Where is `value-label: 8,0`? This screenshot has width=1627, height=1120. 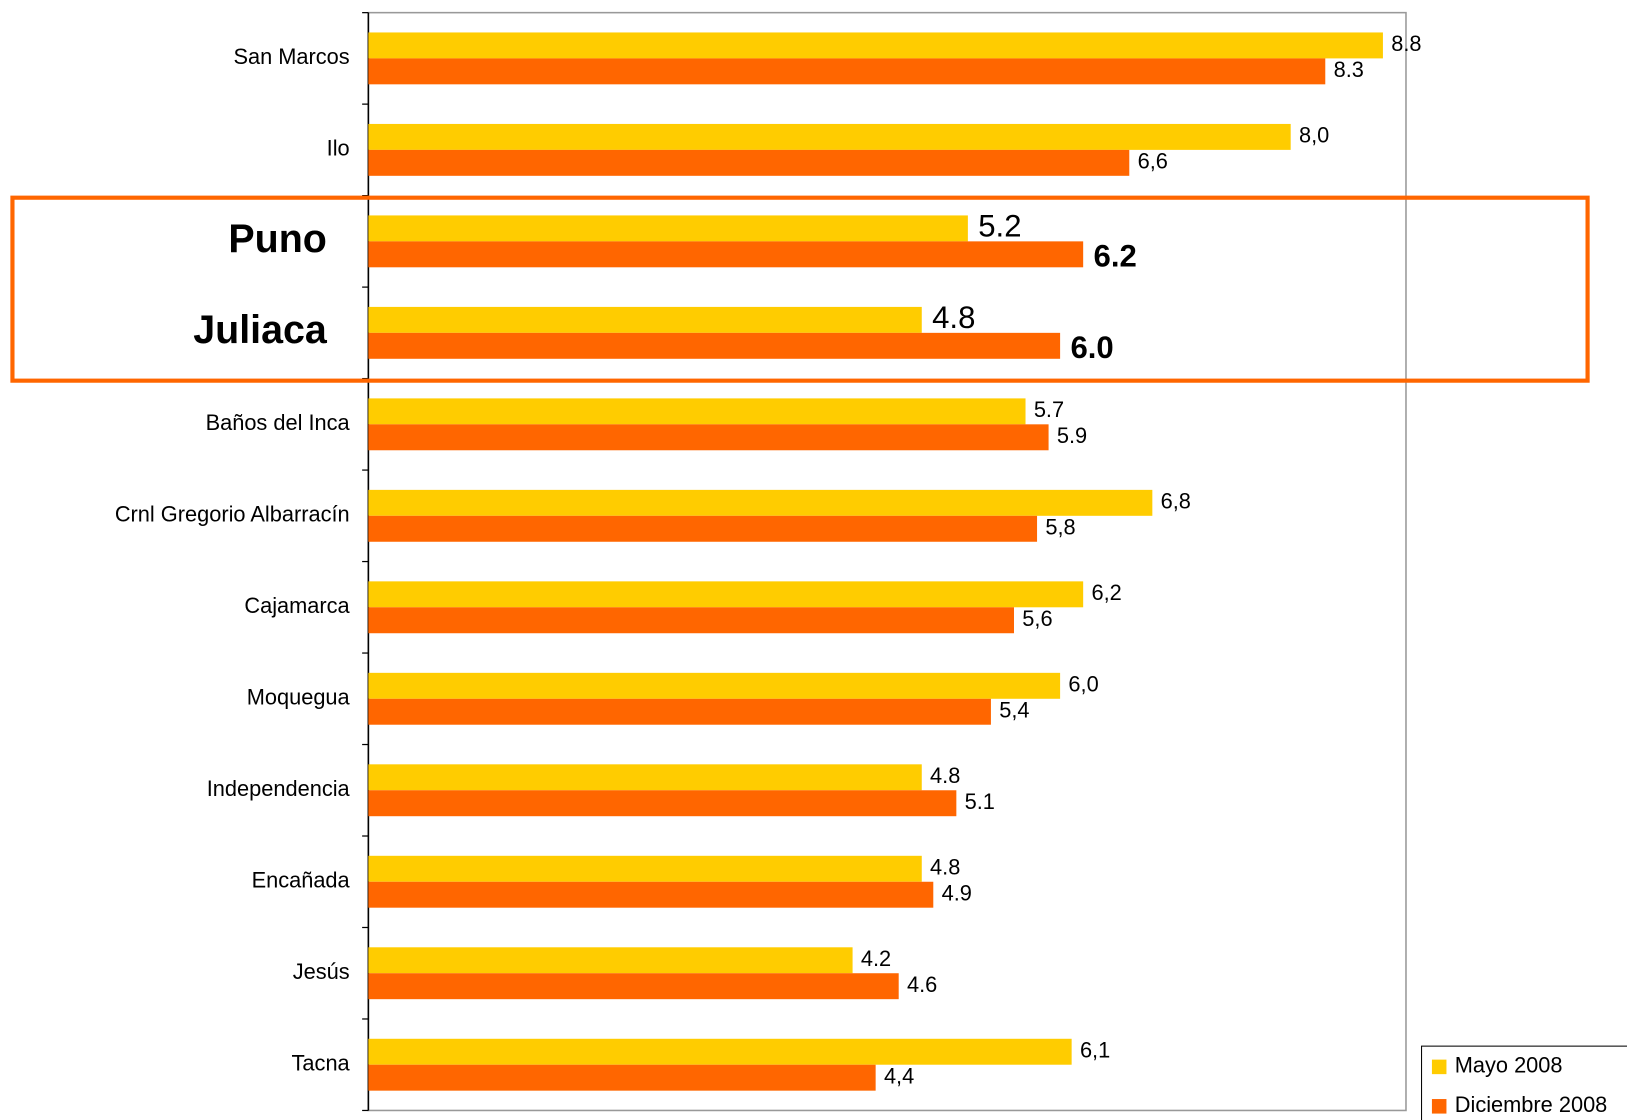
value-label: 8,0 is located at coordinates (1314, 135).